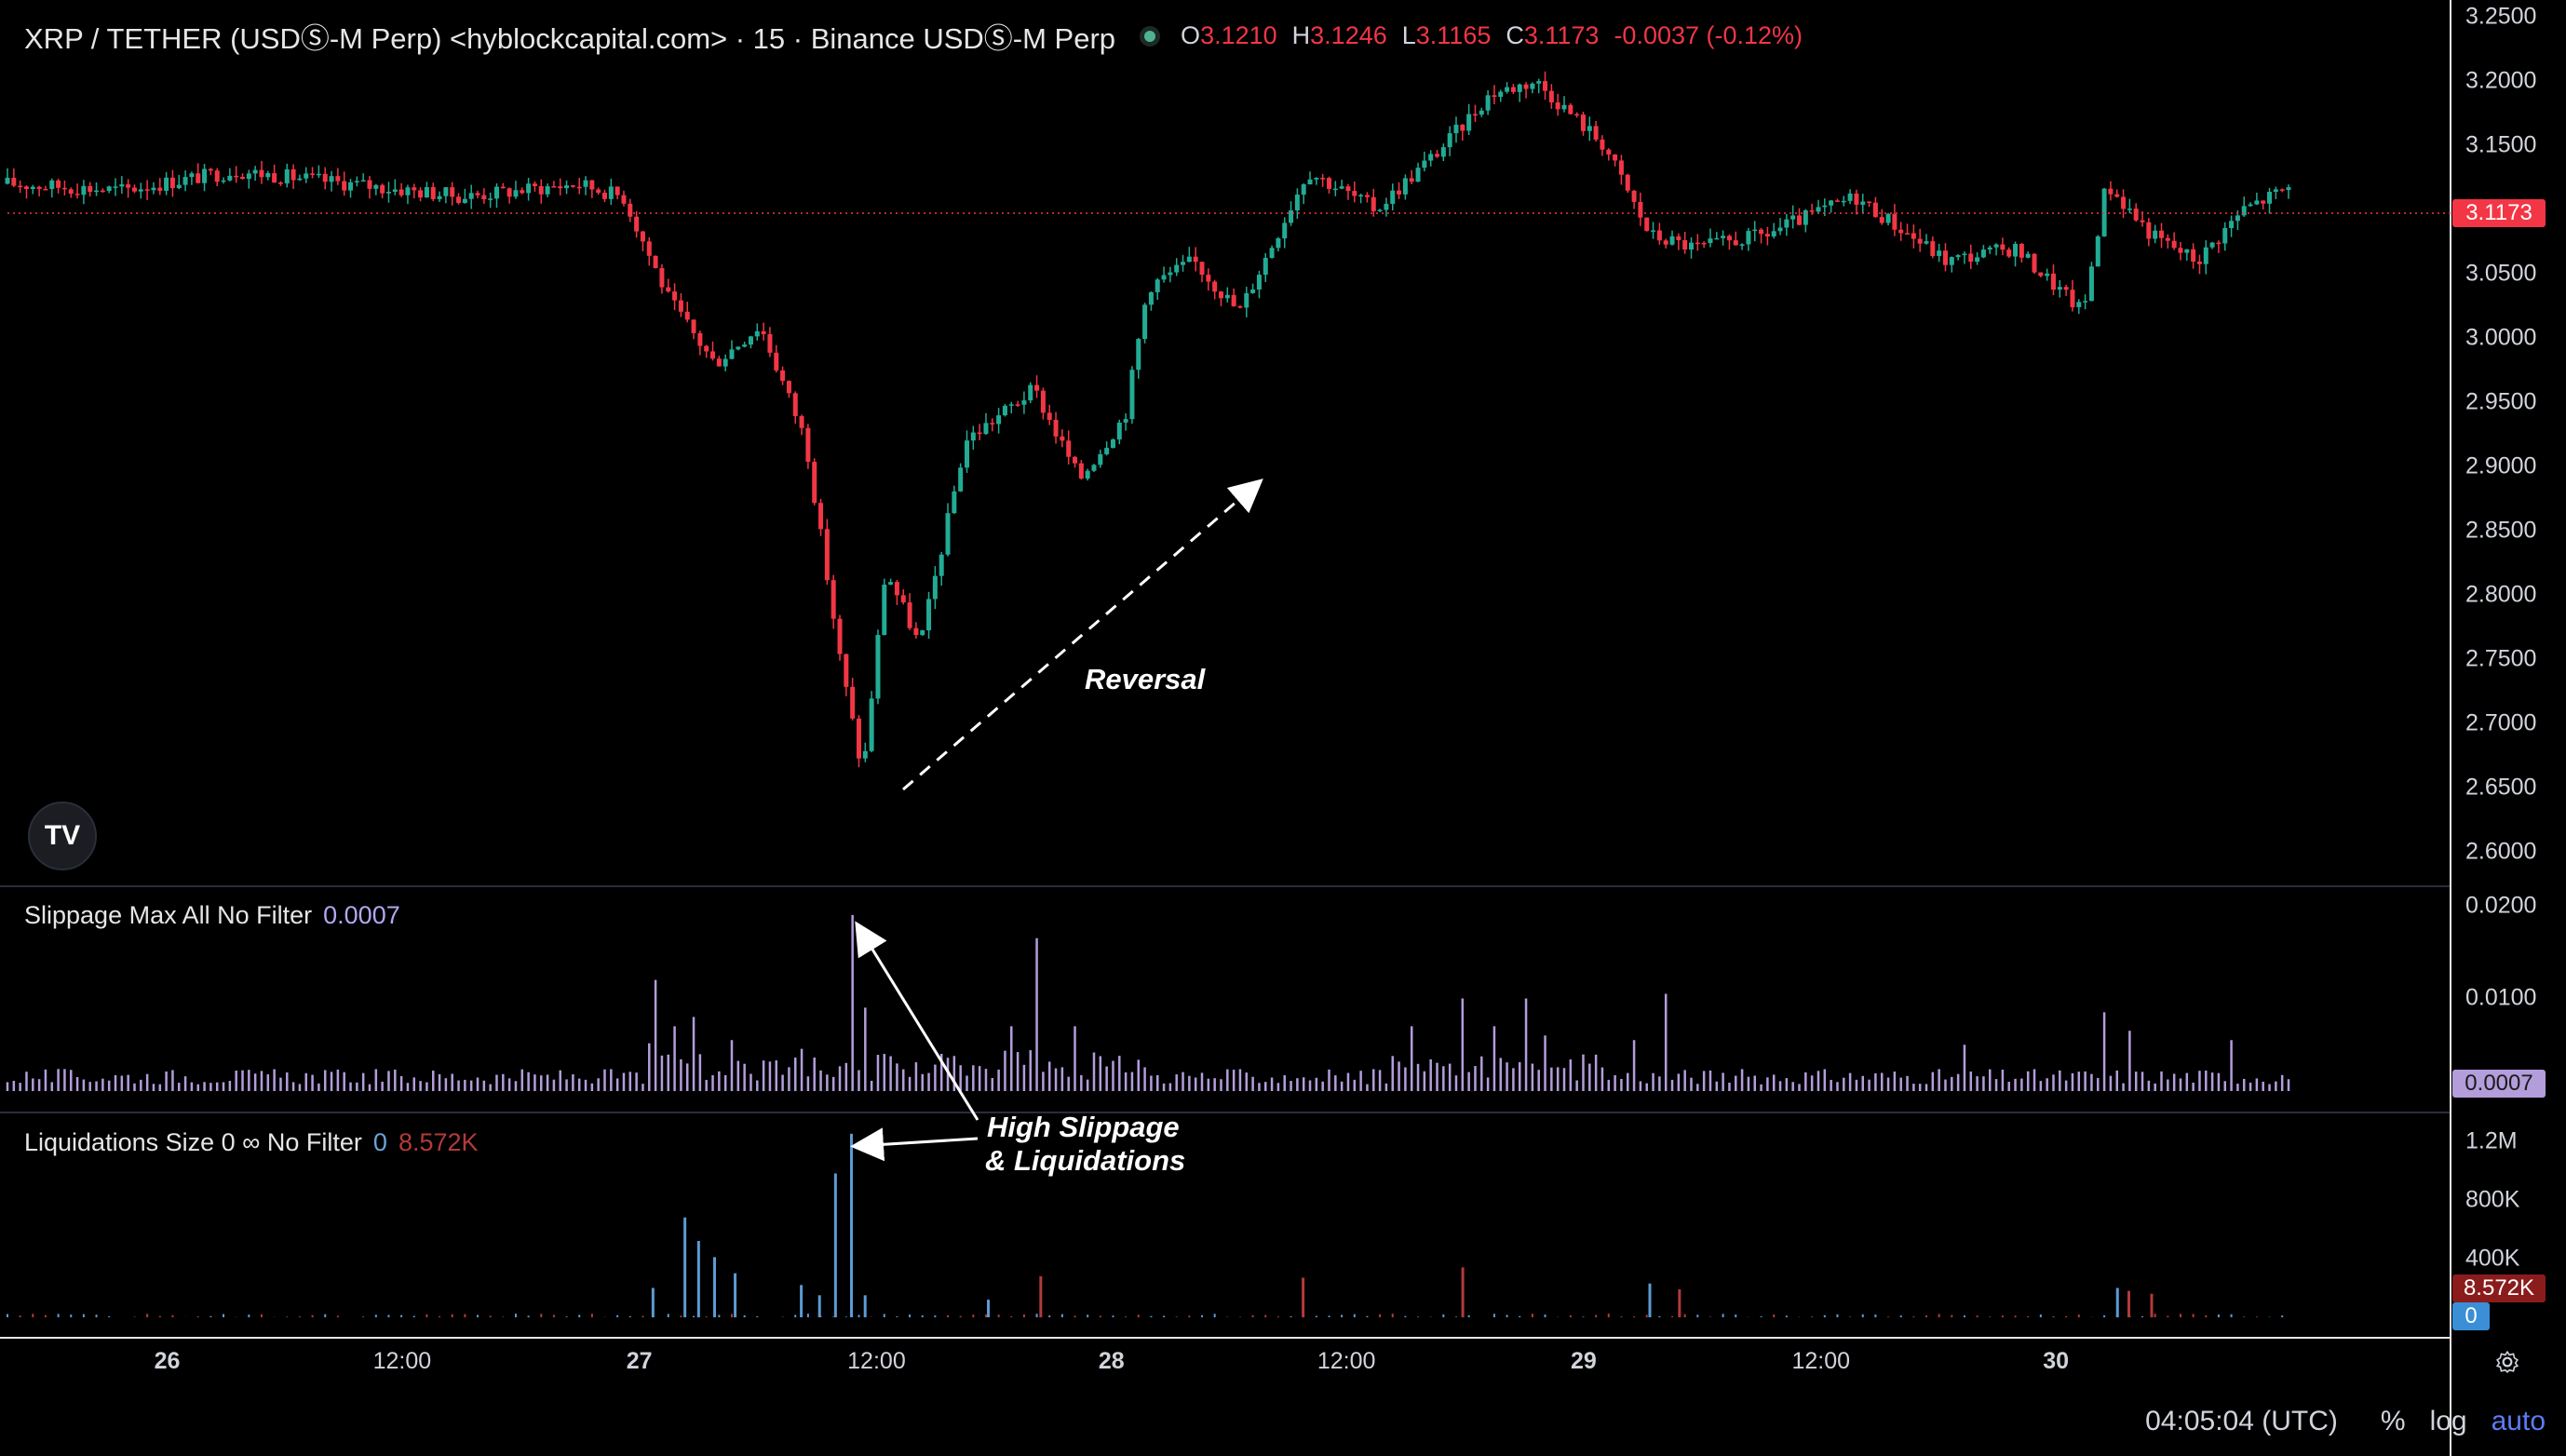  What do you see at coordinates (212, 915) in the screenshot?
I see `slippage-pane-title: Slippage Max All No Filter 0.0007` at bounding box center [212, 915].